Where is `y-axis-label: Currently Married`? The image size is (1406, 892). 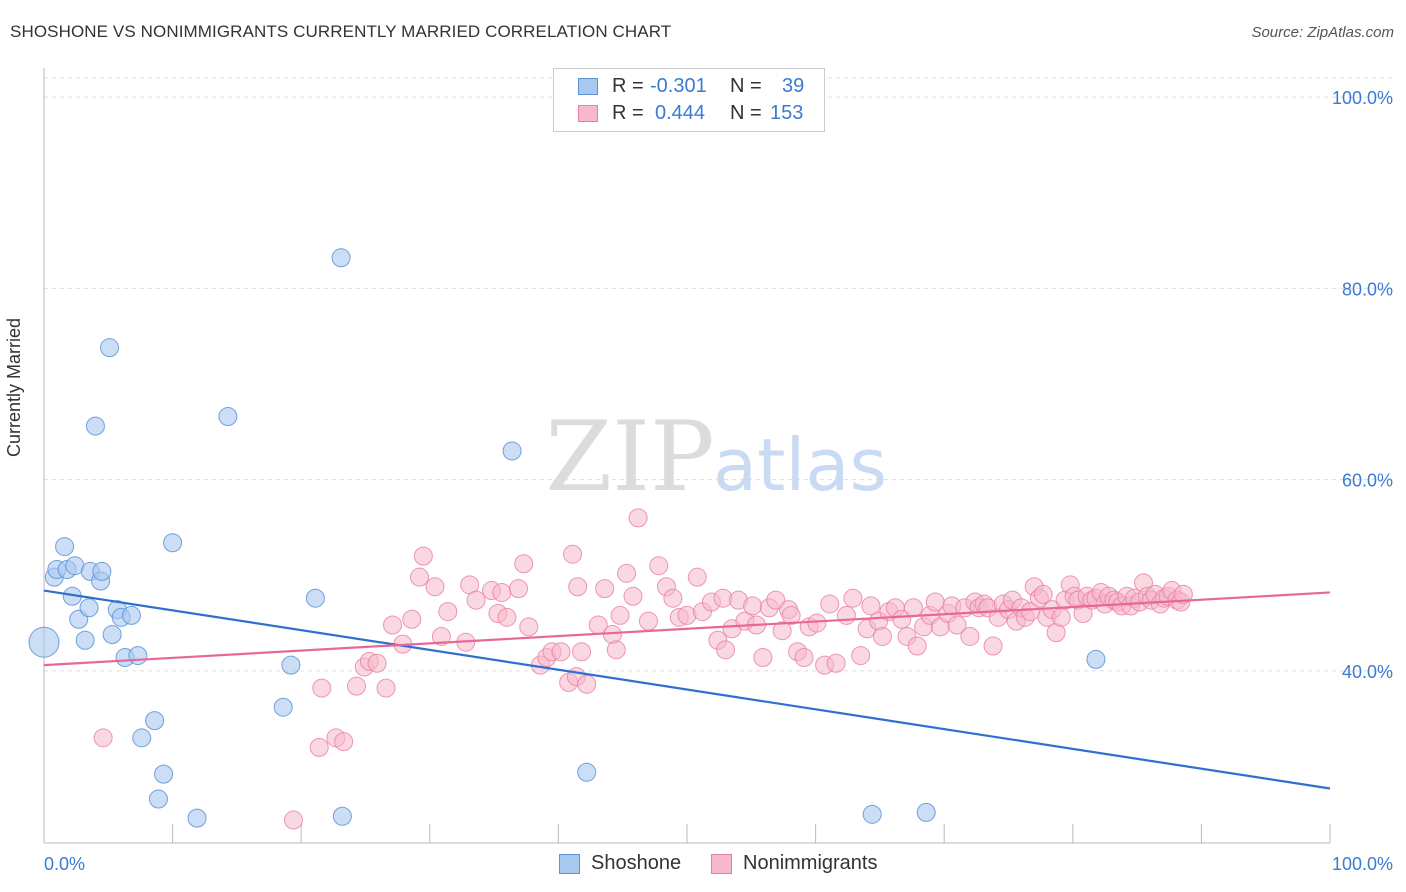
y-axis-label: Currently Married is located at coordinates (14, 387).